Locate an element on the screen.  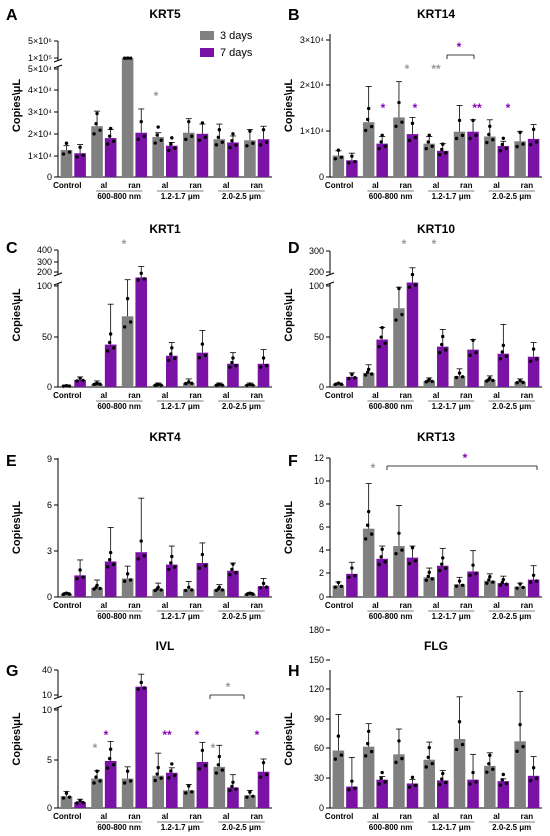
y-tick-label: 1×10⁵ is located at coordinates (40, 58).